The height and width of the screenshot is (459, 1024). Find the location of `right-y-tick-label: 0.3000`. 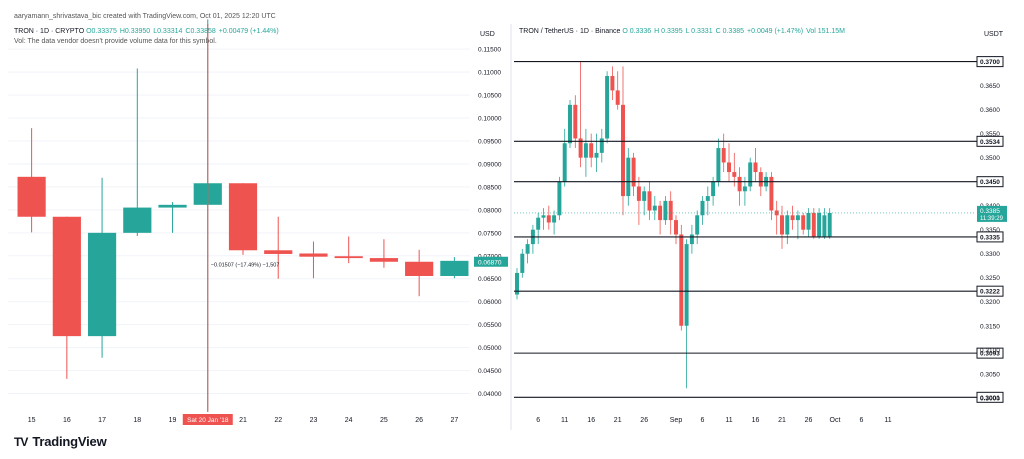

right-y-tick-label: 0.3000 is located at coordinates (990, 398).